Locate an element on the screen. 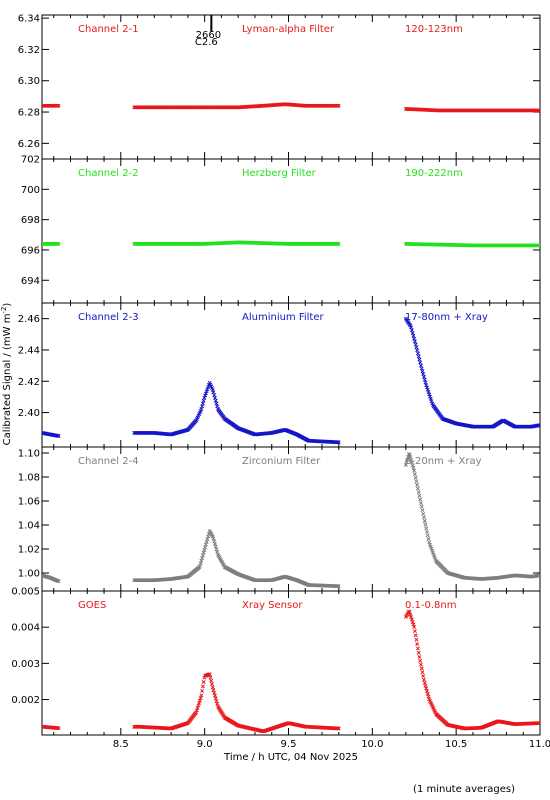 Image resolution: width=550 pixels, height=800 pixels. band-label: 6-20nm + Xray is located at coordinates (443, 461).